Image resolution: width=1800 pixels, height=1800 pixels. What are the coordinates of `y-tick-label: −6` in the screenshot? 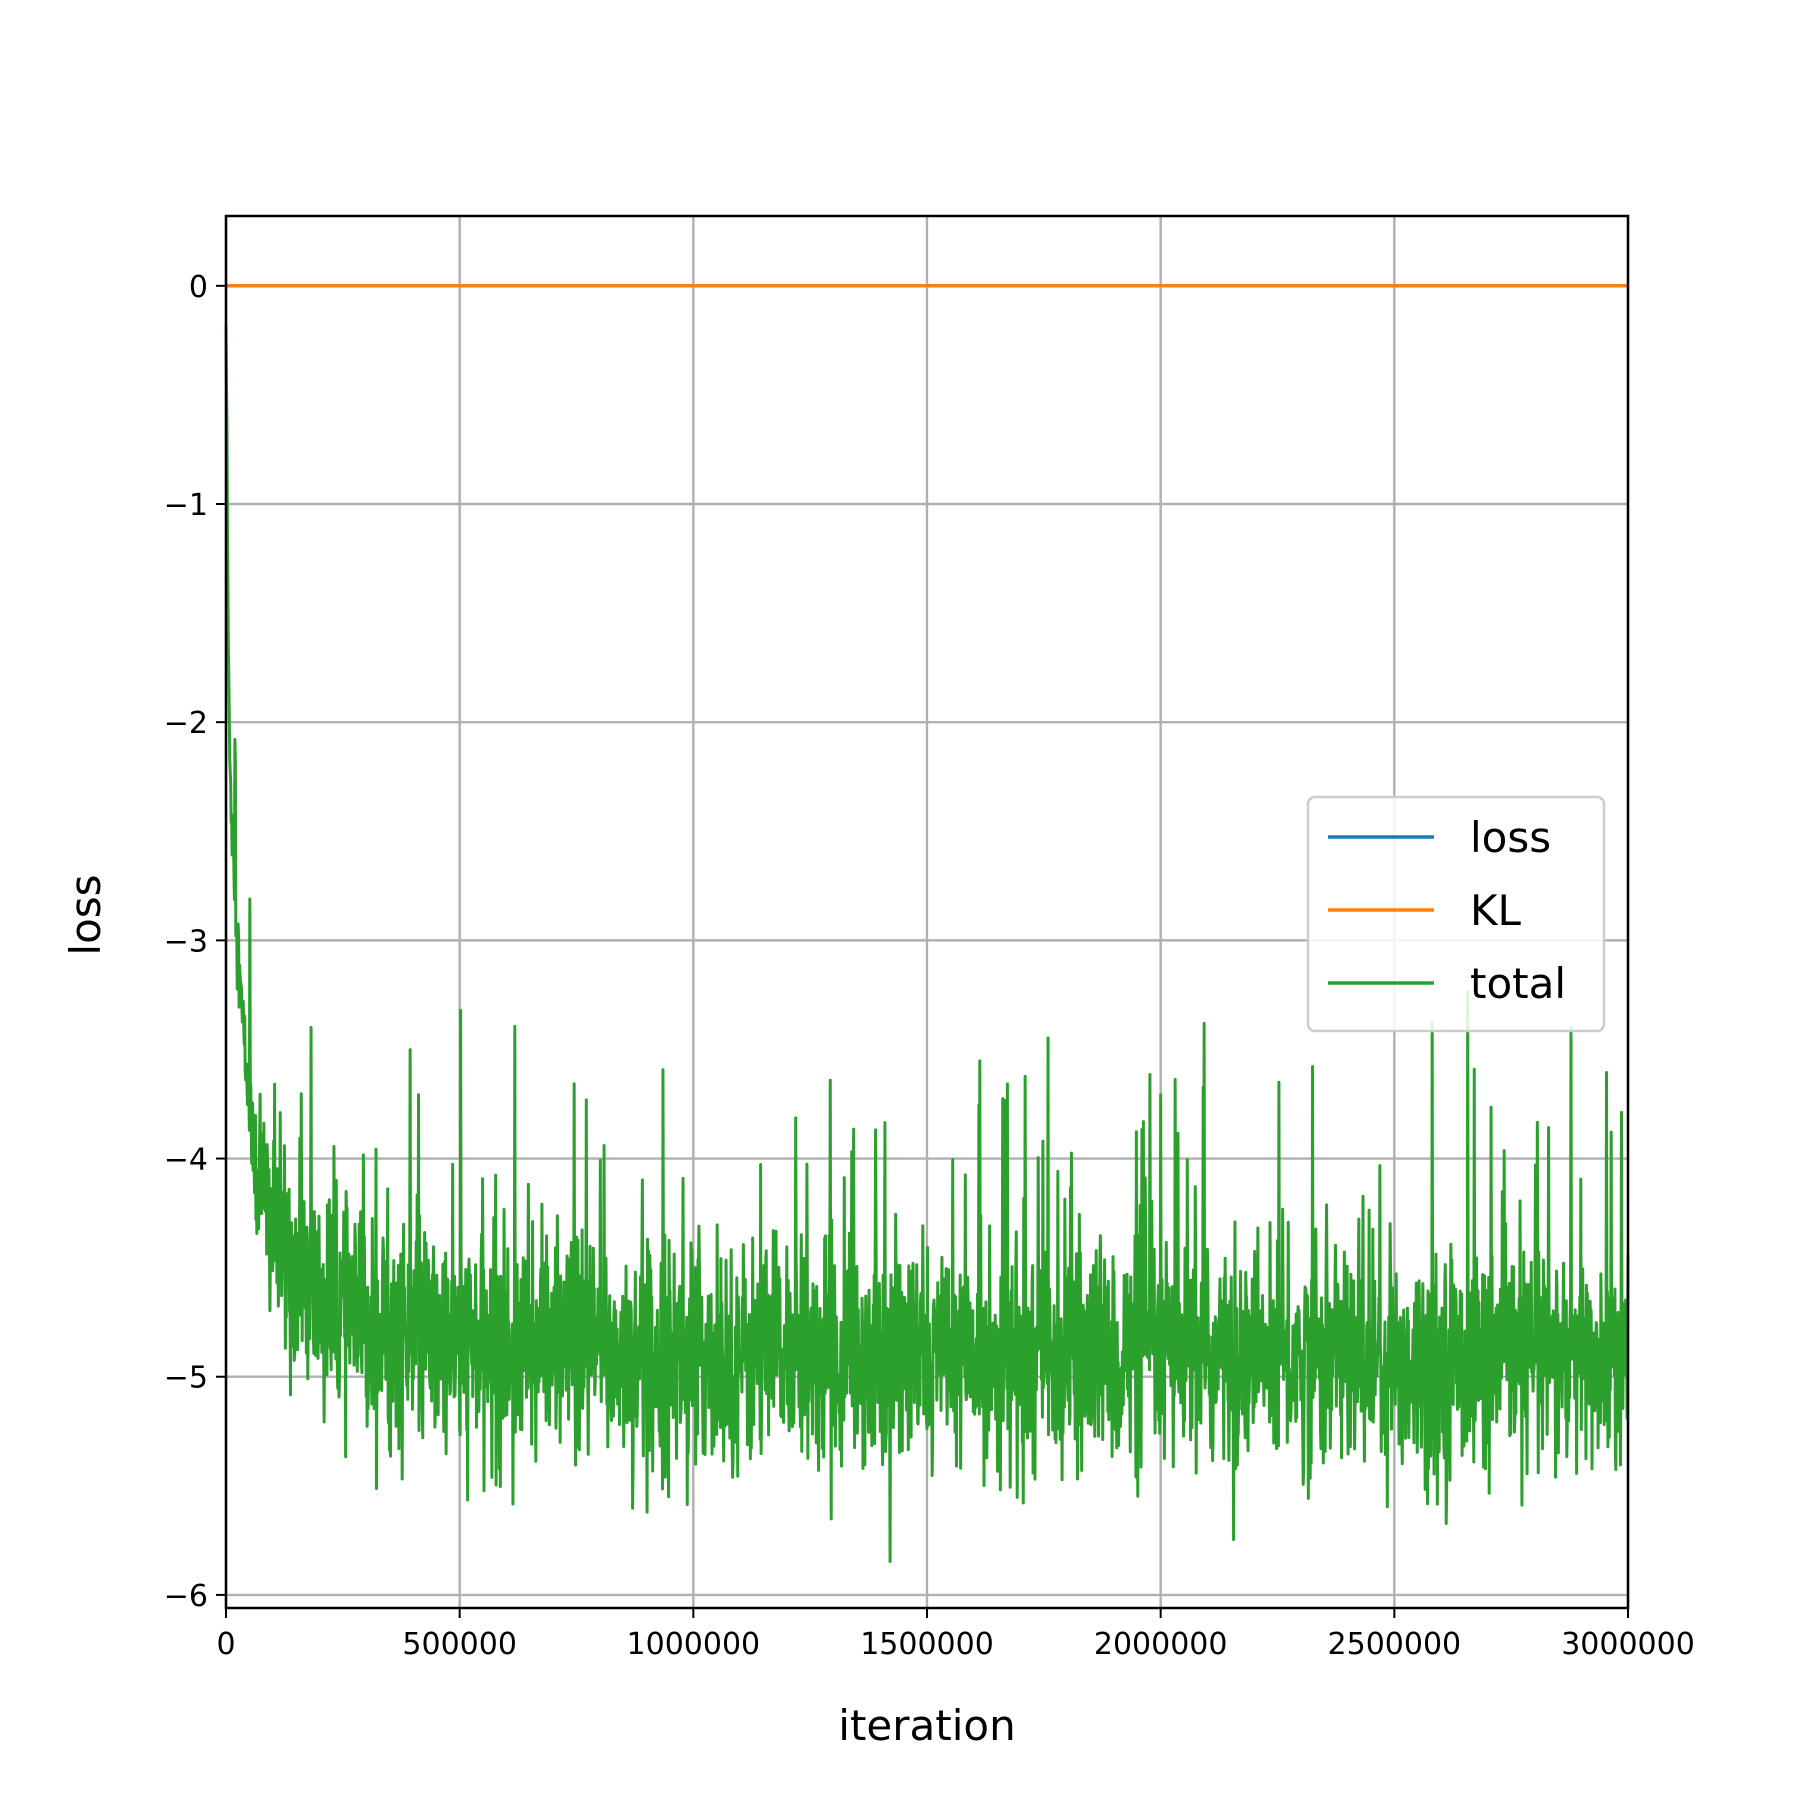 It's located at (186, 1596).